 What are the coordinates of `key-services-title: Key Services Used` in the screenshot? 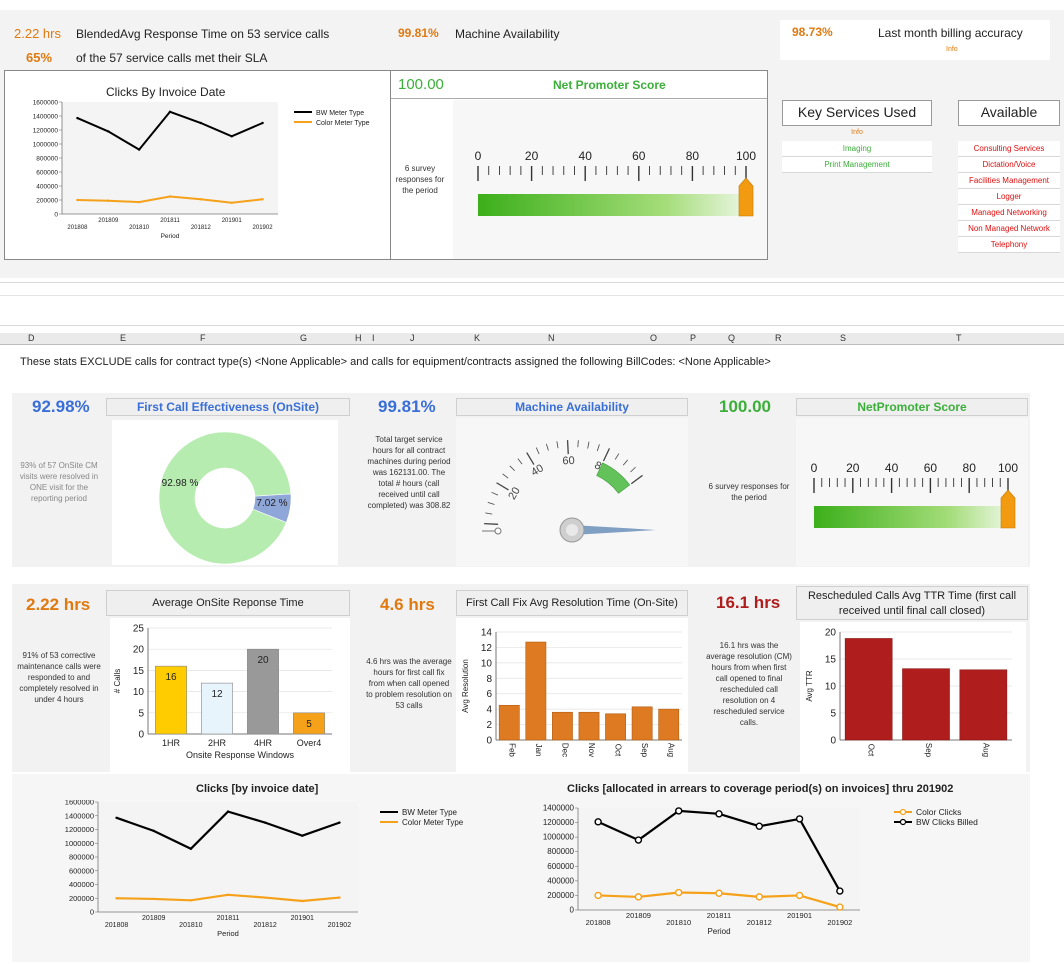 It's located at (857, 112).